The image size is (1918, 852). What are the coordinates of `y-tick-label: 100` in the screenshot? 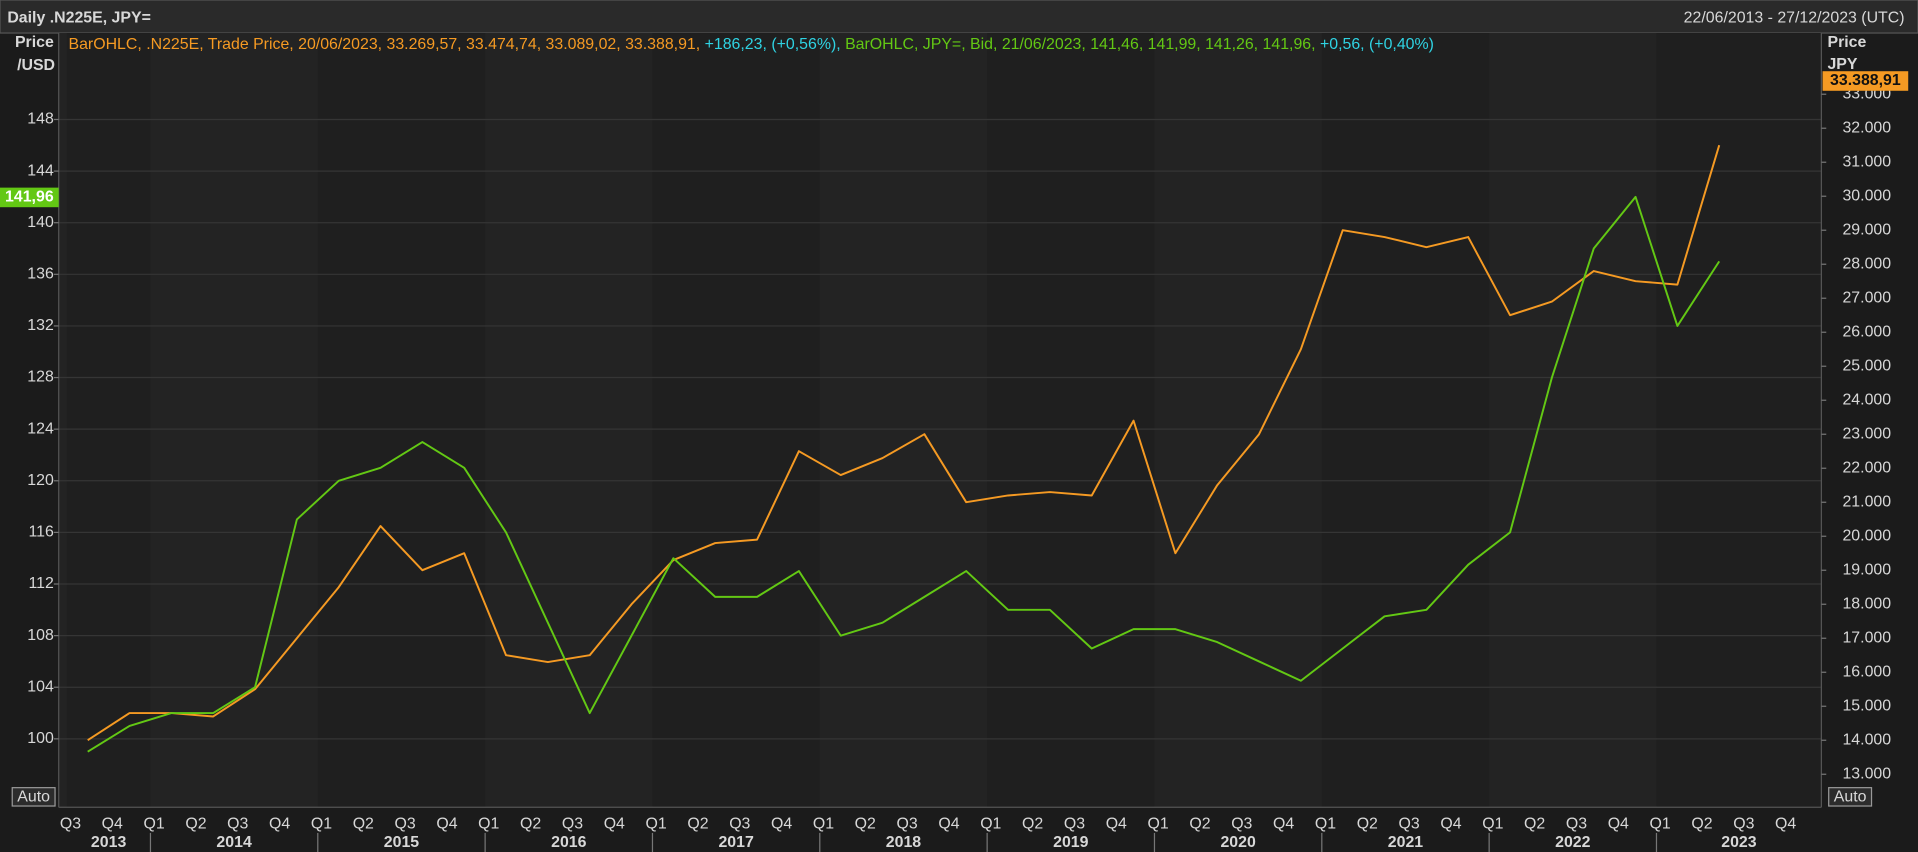 It's located at (40, 738).